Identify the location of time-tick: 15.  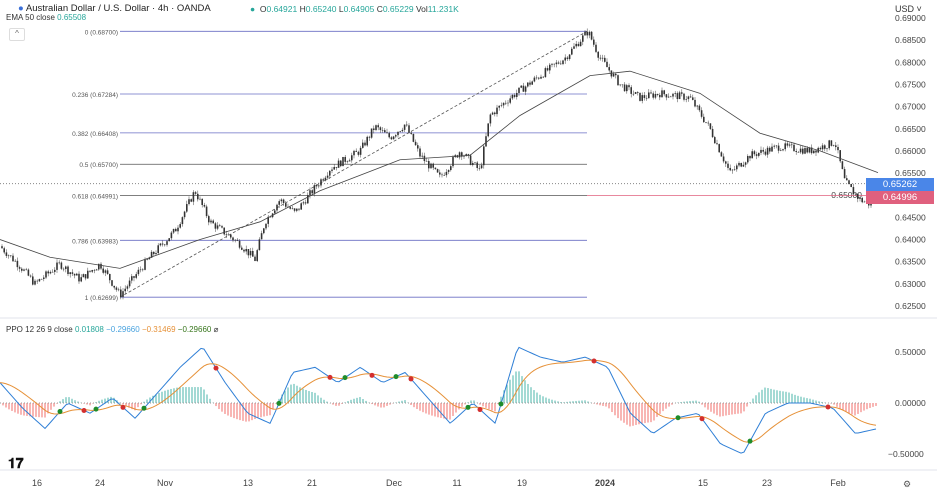
(703, 483).